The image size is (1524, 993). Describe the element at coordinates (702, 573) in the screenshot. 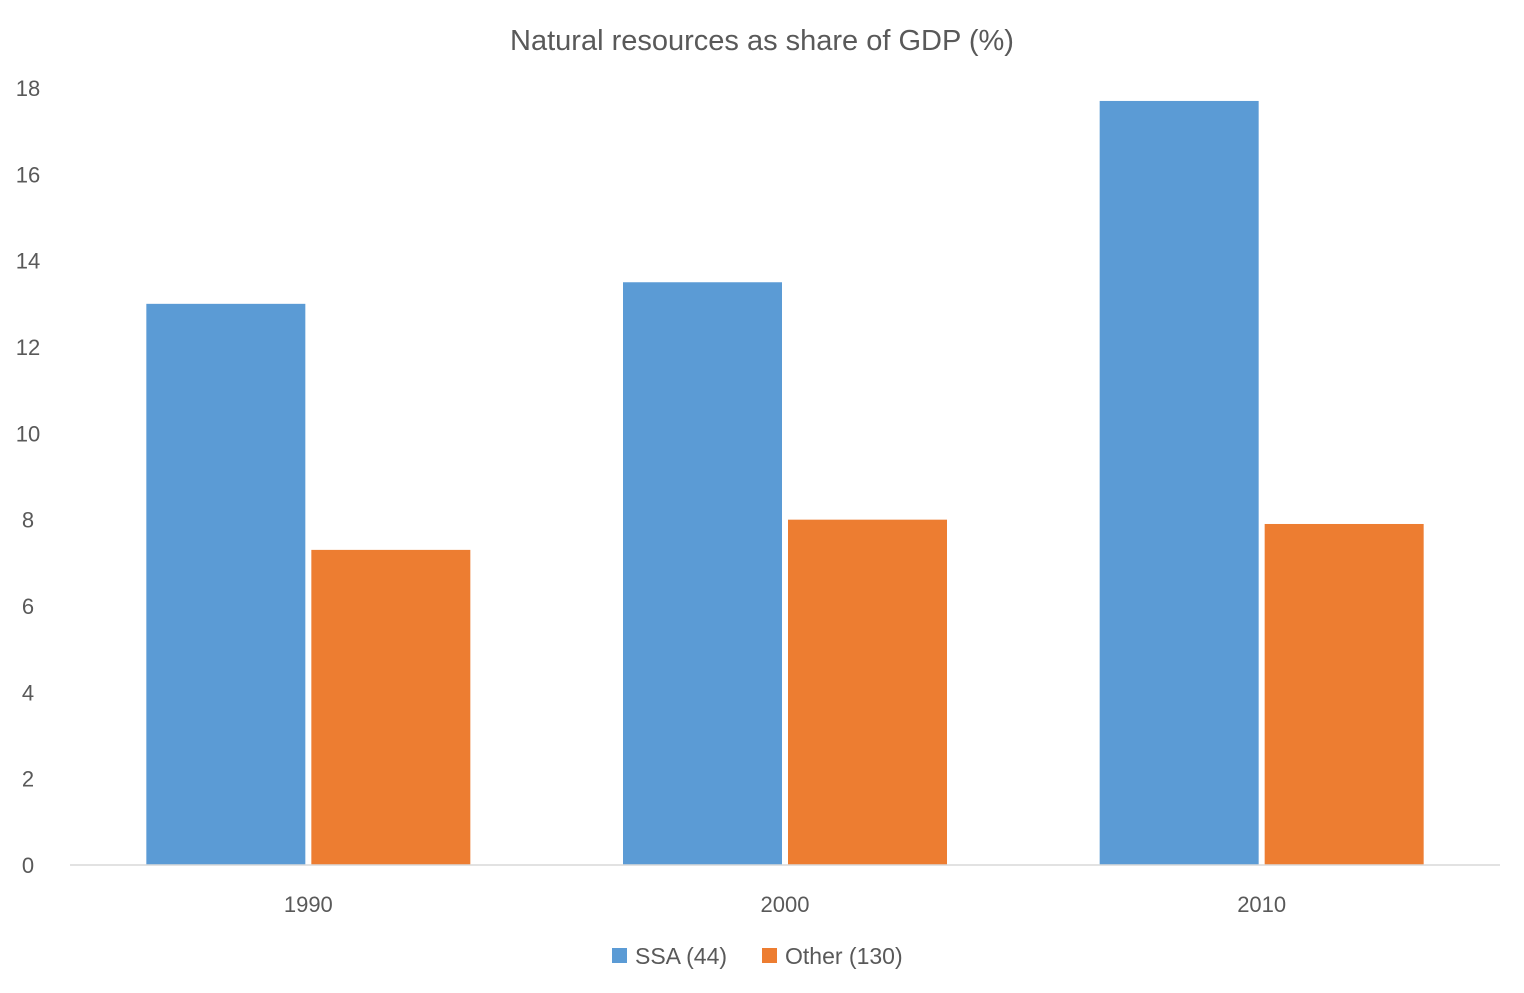

I see `bar-ssa-2000` at that location.